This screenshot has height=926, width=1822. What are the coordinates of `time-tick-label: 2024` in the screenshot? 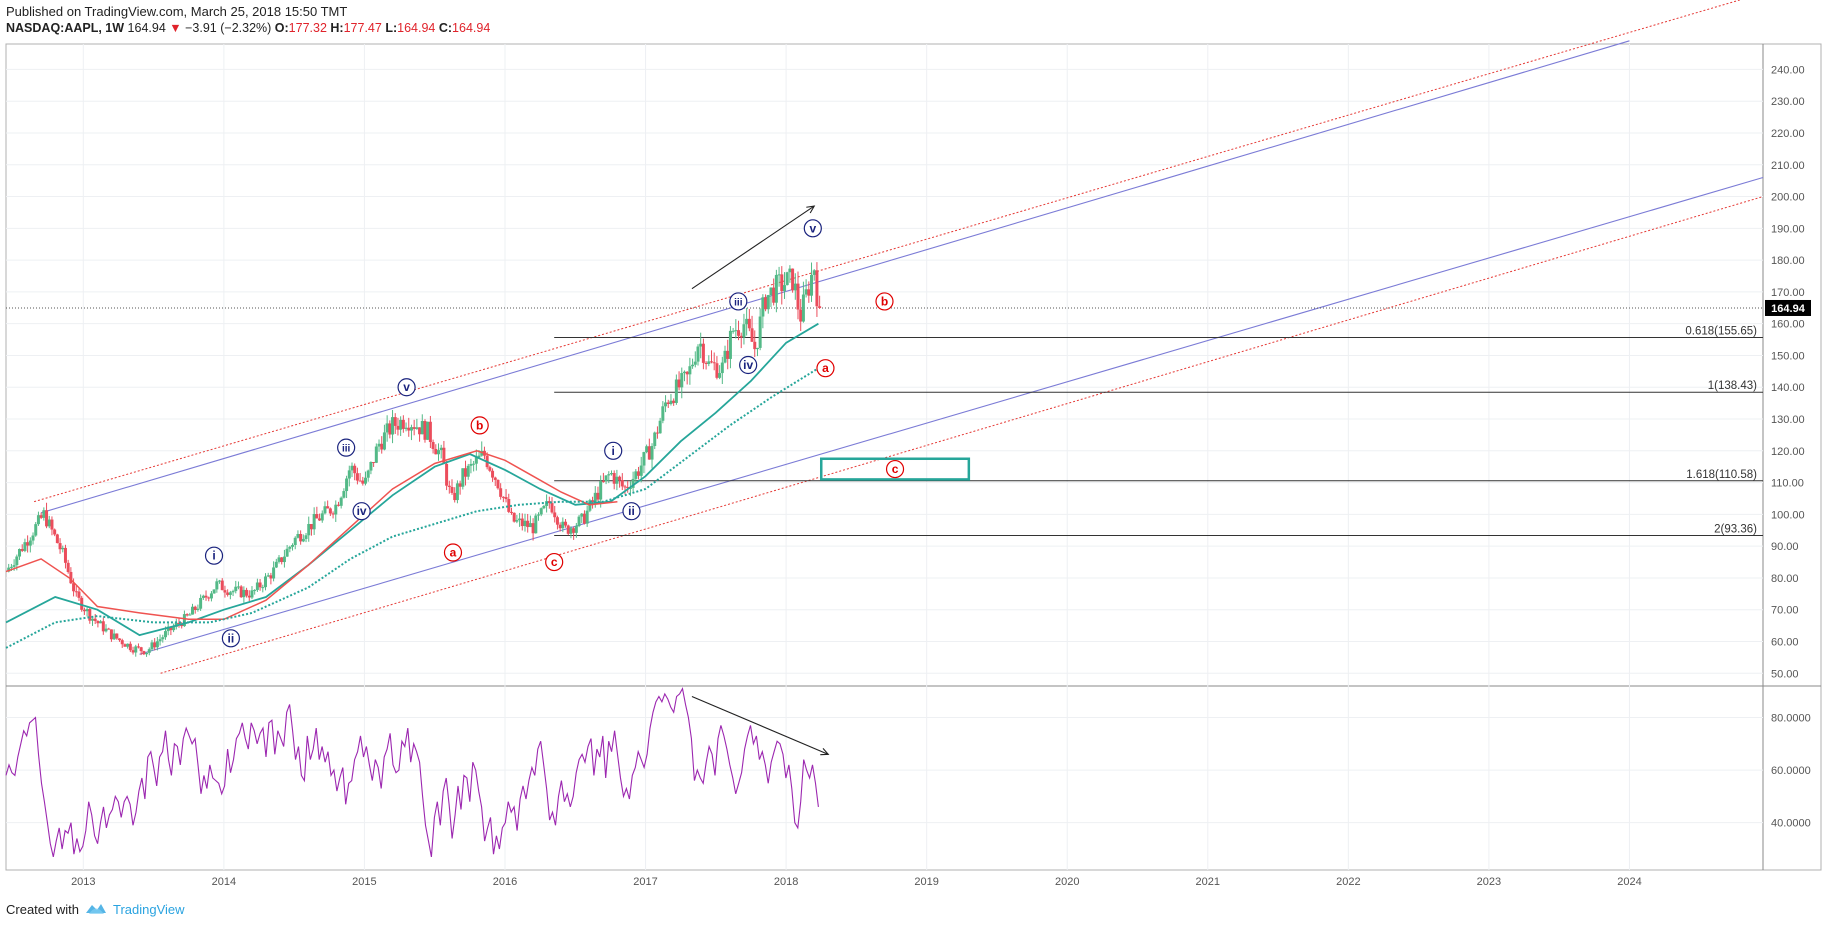 It's located at (1629, 882).